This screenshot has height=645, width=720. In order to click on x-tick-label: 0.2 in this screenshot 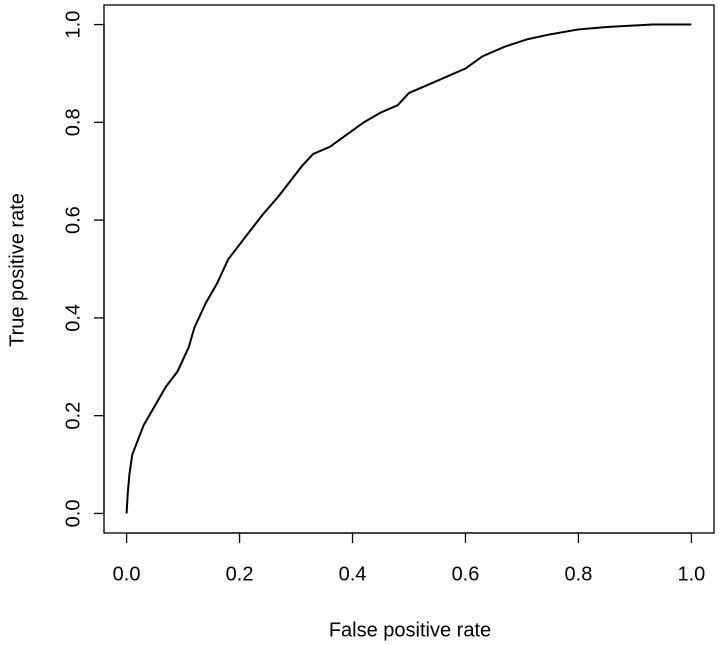, I will do `click(240, 574)`.